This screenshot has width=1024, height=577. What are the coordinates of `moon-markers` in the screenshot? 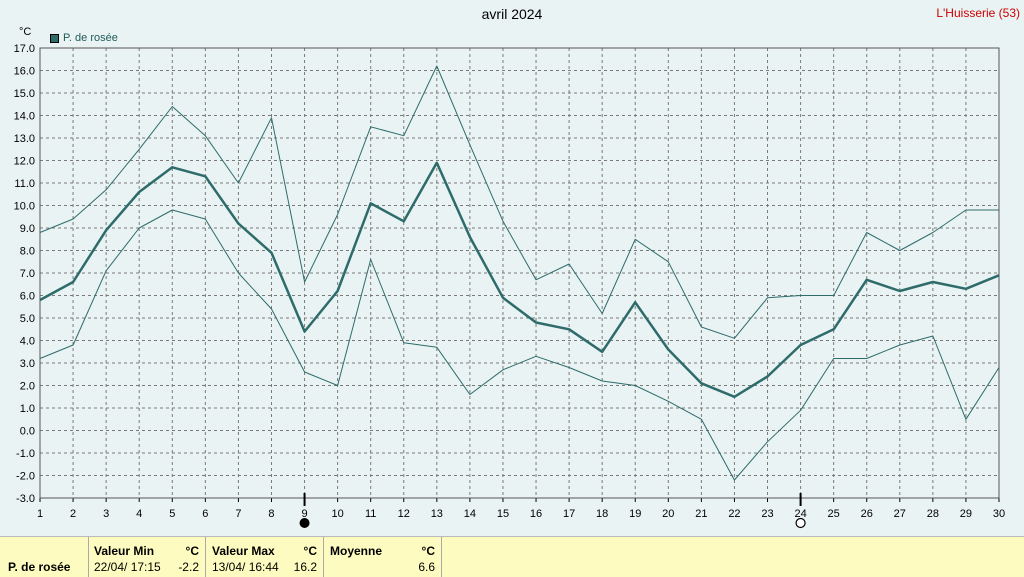 It's located at (552, 511).